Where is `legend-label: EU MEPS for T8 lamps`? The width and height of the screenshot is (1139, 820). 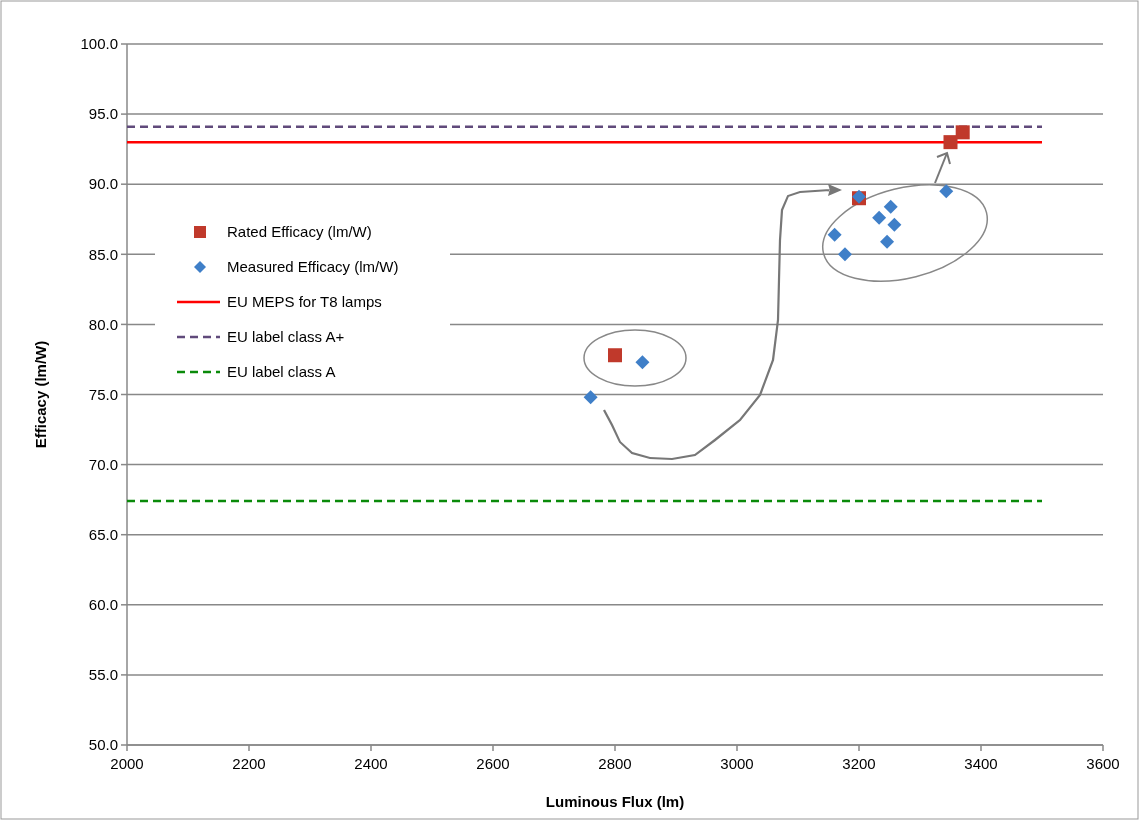 legend-label: EU MEPS for T8 lamps is located at coordinates (304, 302).